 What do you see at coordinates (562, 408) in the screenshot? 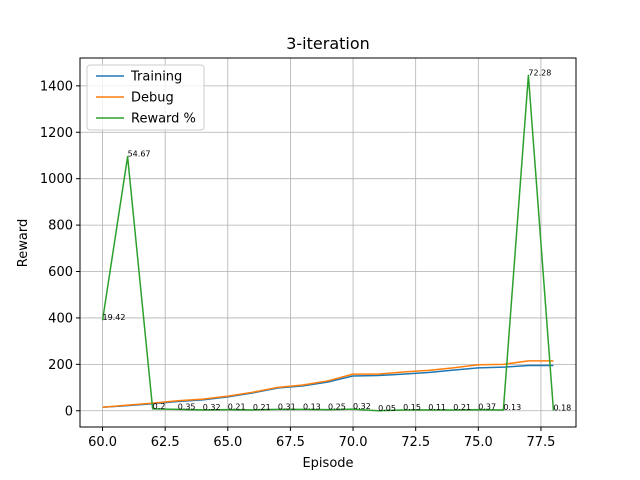
I see `data-label: 0.18` at bounding box center [562, 408].